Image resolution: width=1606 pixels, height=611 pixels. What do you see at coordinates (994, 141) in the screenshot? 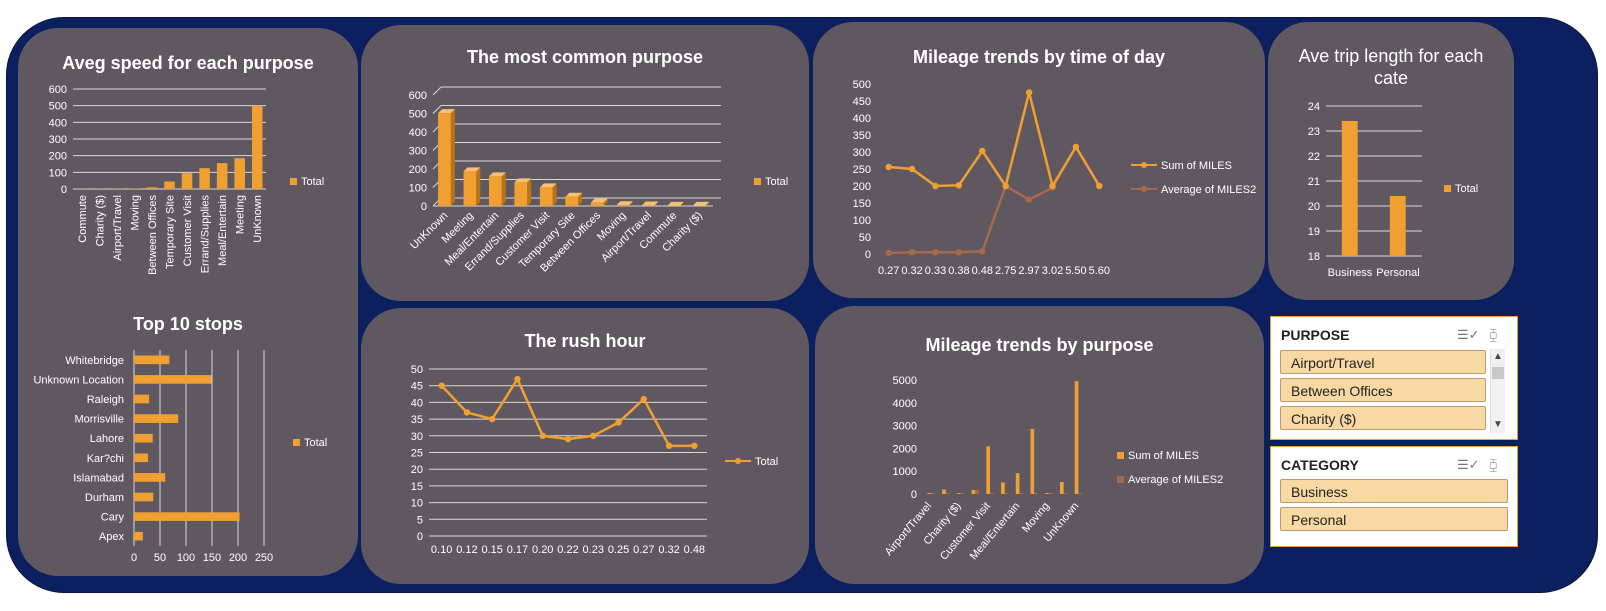
I see `series-line` at bounding box center [994, 141].